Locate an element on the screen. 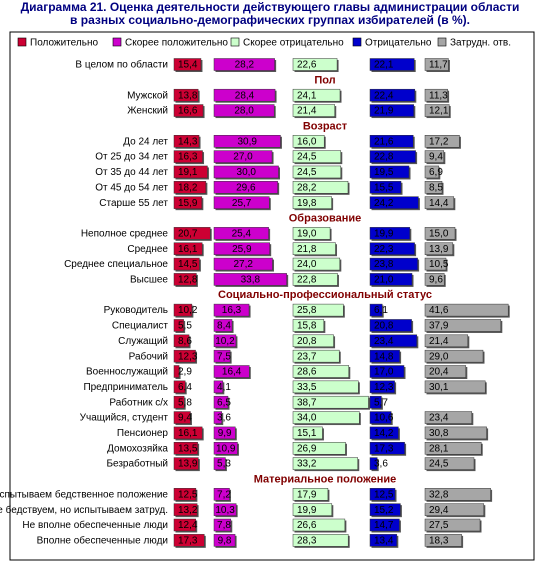 Image resolution: width=540 pixels, height=565 pixels. value-label: 6,4 is located at coordinates (185, 387).